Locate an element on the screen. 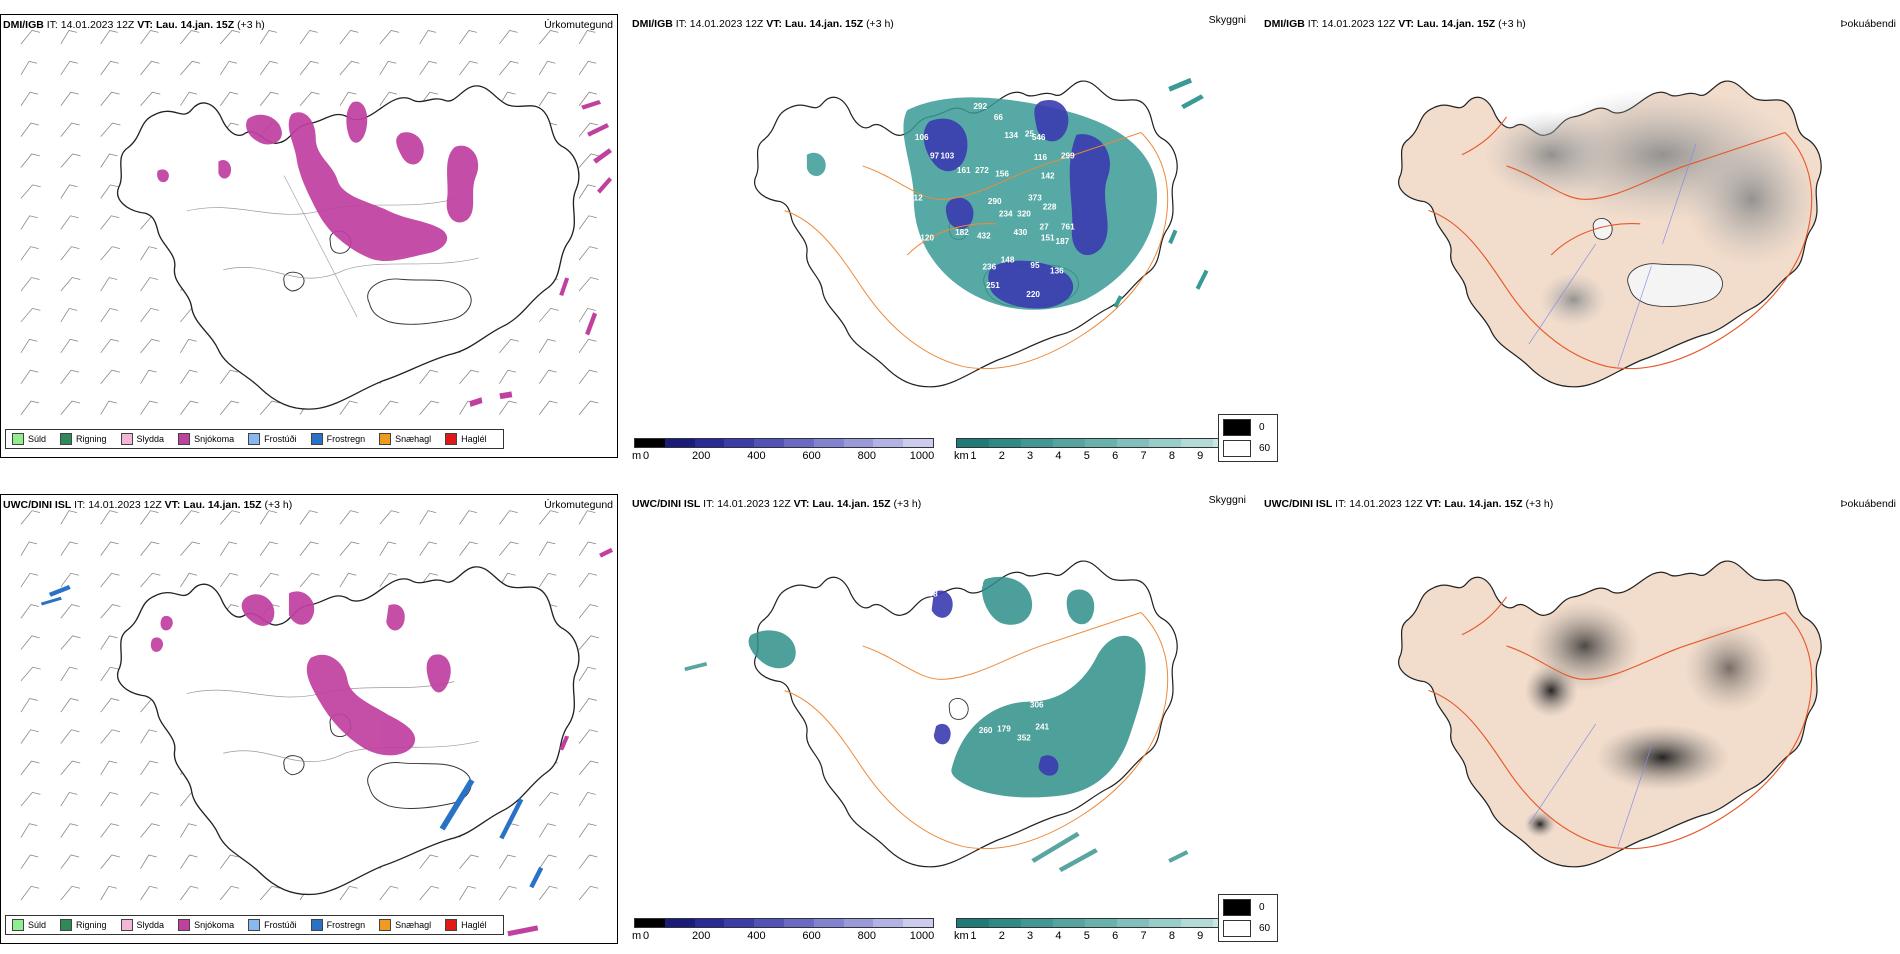  legend-label: Frostúði is located at coordinates (280, 439).